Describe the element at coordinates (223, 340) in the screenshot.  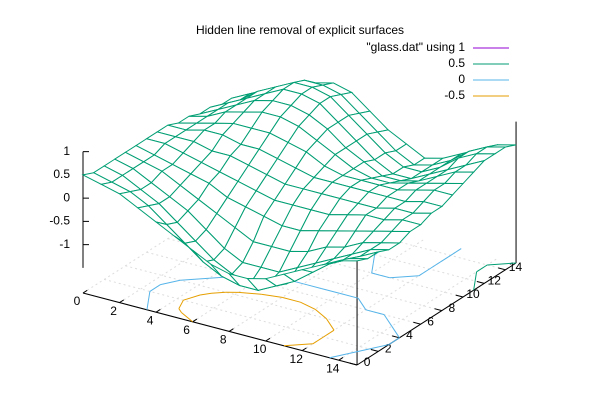
I see `x-tick-label: 8` at that location.